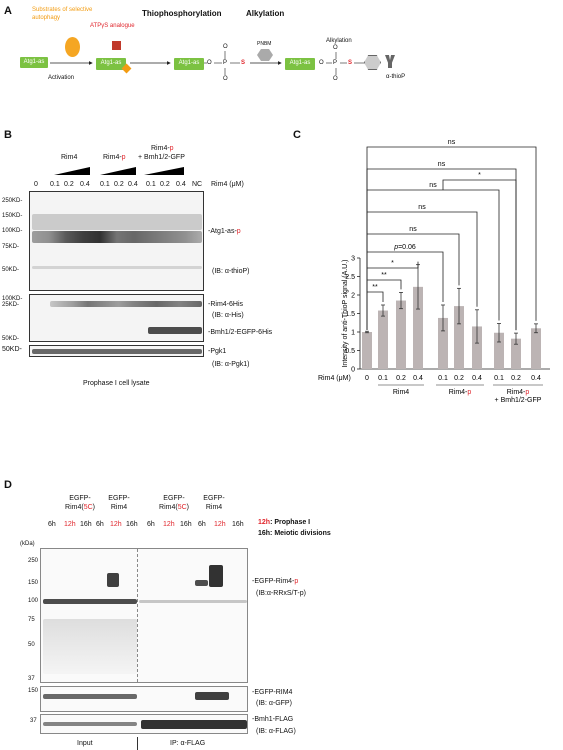 The width and height of the screenshot is (563, 750). What do you see at coordinates (72, 47) in the screenshot?
I see `substrate-ellipse` at bounding box center [72, 47].